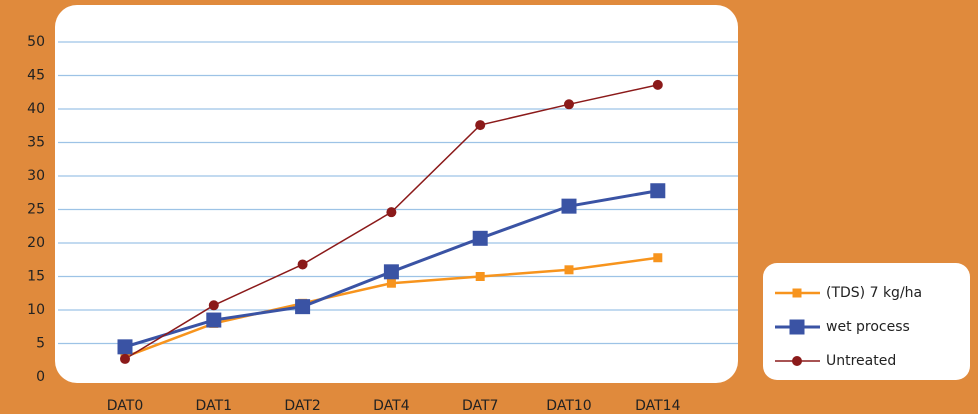 This screenshot has width=978, height=414. I want to click on y-tick-label: 0, so click(40, 377).